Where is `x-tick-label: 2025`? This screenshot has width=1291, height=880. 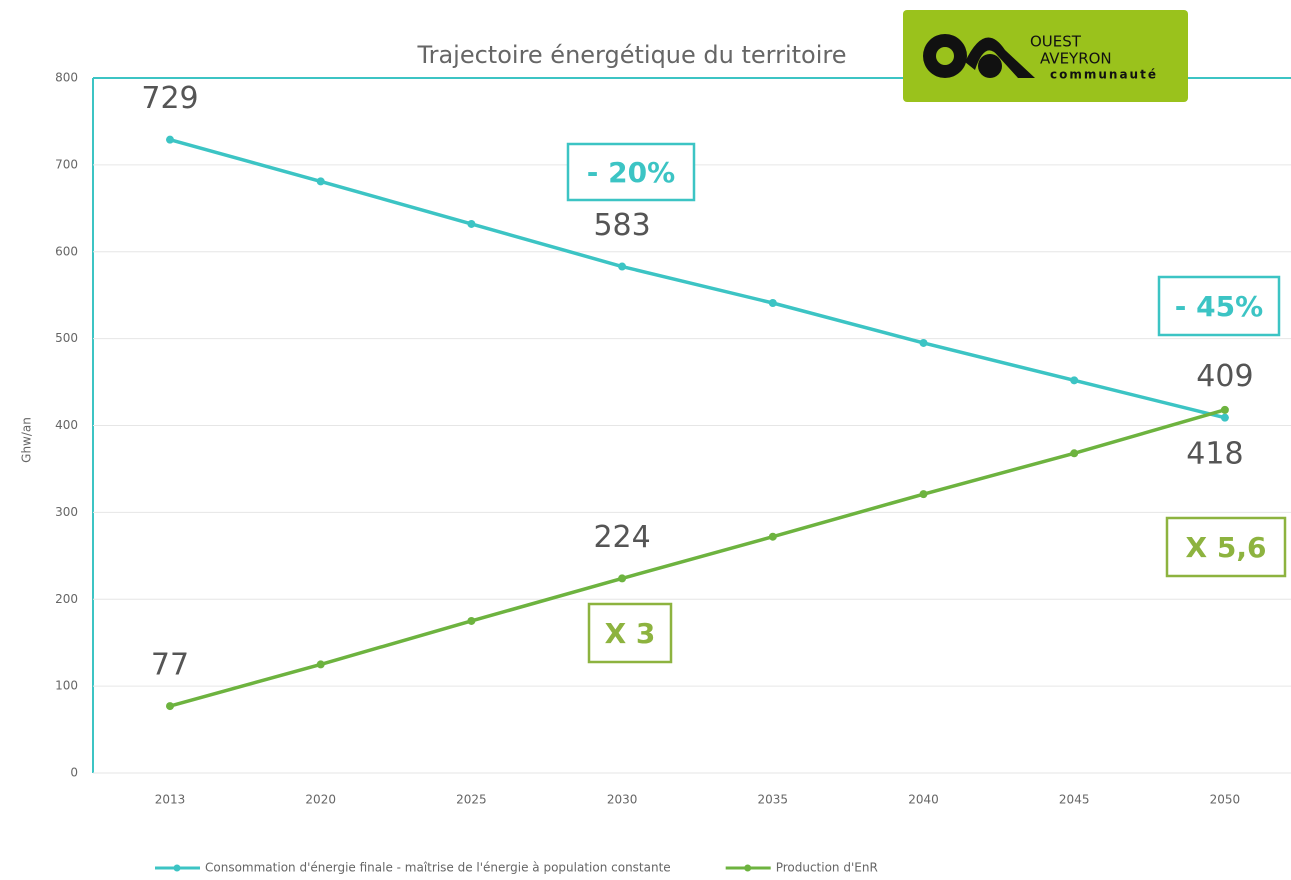
x-tick-label: 2025 is located at coordinates (471, 800).